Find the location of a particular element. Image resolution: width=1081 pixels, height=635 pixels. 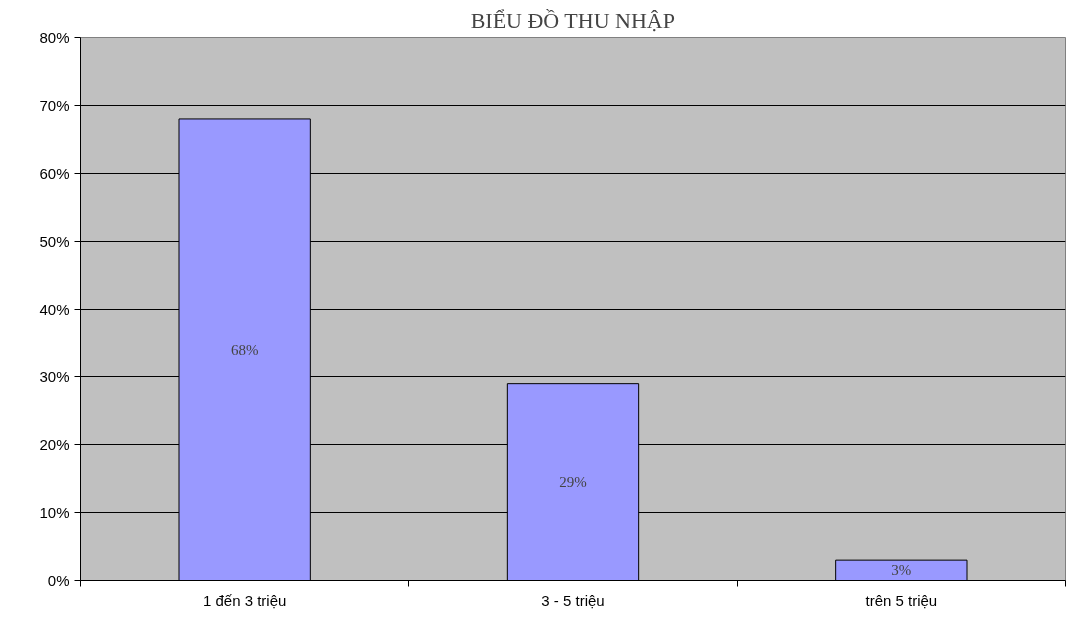

x-tick-label: 1 đến 3 triệu is located at coordinates (244, 600).